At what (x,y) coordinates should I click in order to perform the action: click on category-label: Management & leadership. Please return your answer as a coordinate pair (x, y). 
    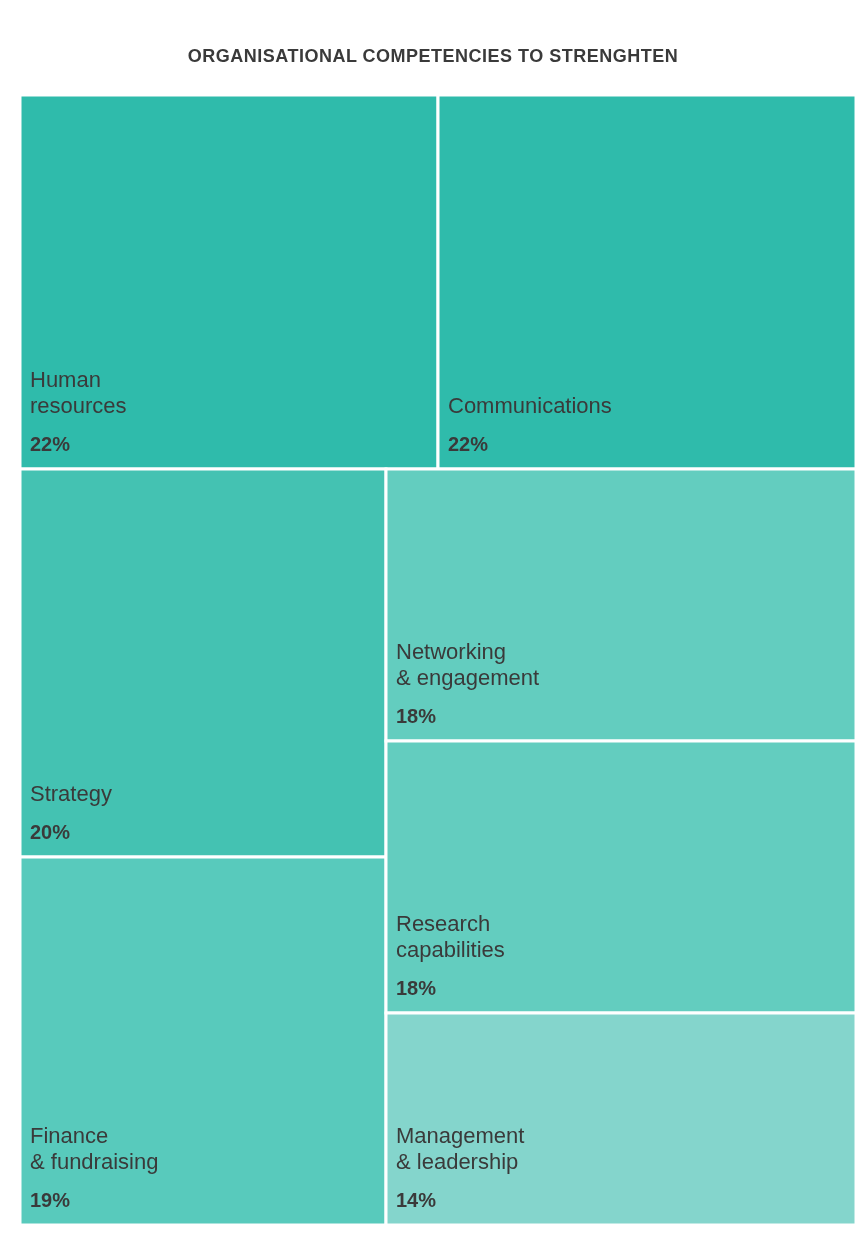
    Looking at the image, I should click on (460, 1148).